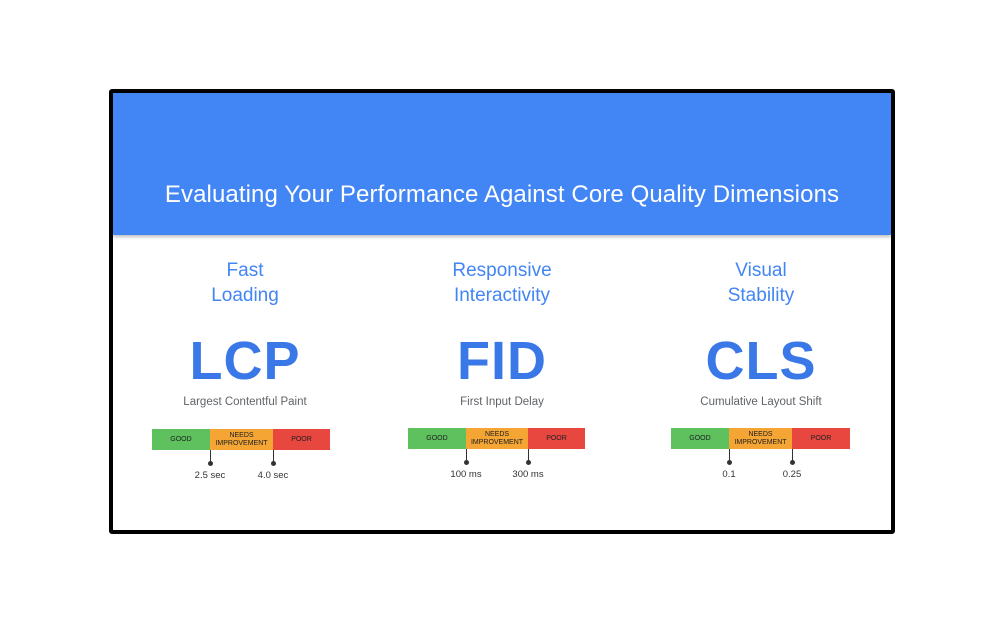 The height and width of the screenshot is (626, 1000). I want to click on metric-heading: Fast Loading, so click(245, 283).